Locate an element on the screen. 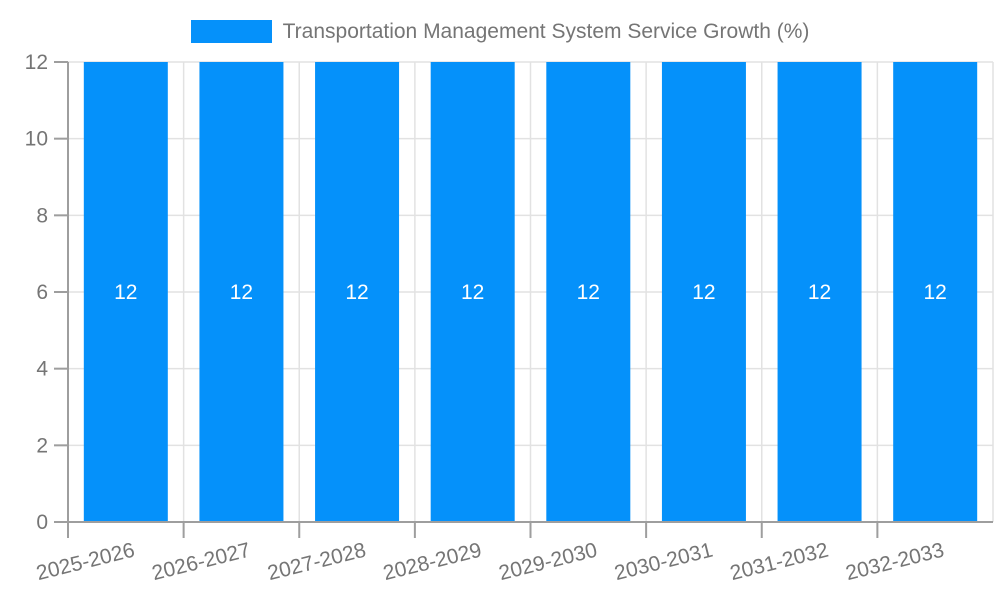 The height and width of the screenshot is (600, 1000). y-tick-label: 6 is located at coordinates (42, 292).